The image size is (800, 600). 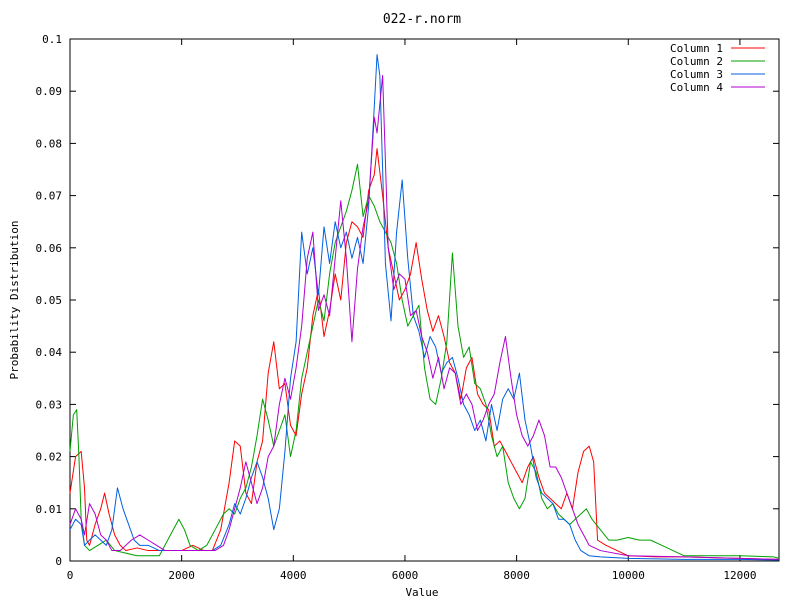 What do you see at coordinates (49, 143) in the screenshot?
I see `y-tick-label: 0.08` at bounding box center [49, 143].